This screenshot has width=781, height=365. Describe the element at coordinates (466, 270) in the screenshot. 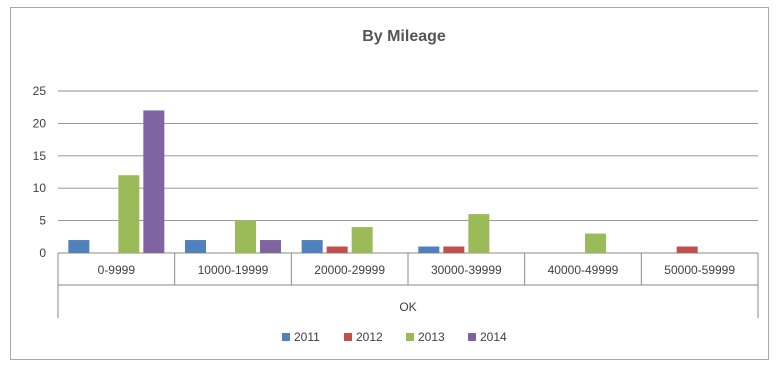

I see `x-tick-label: 30000-39999` at that location.